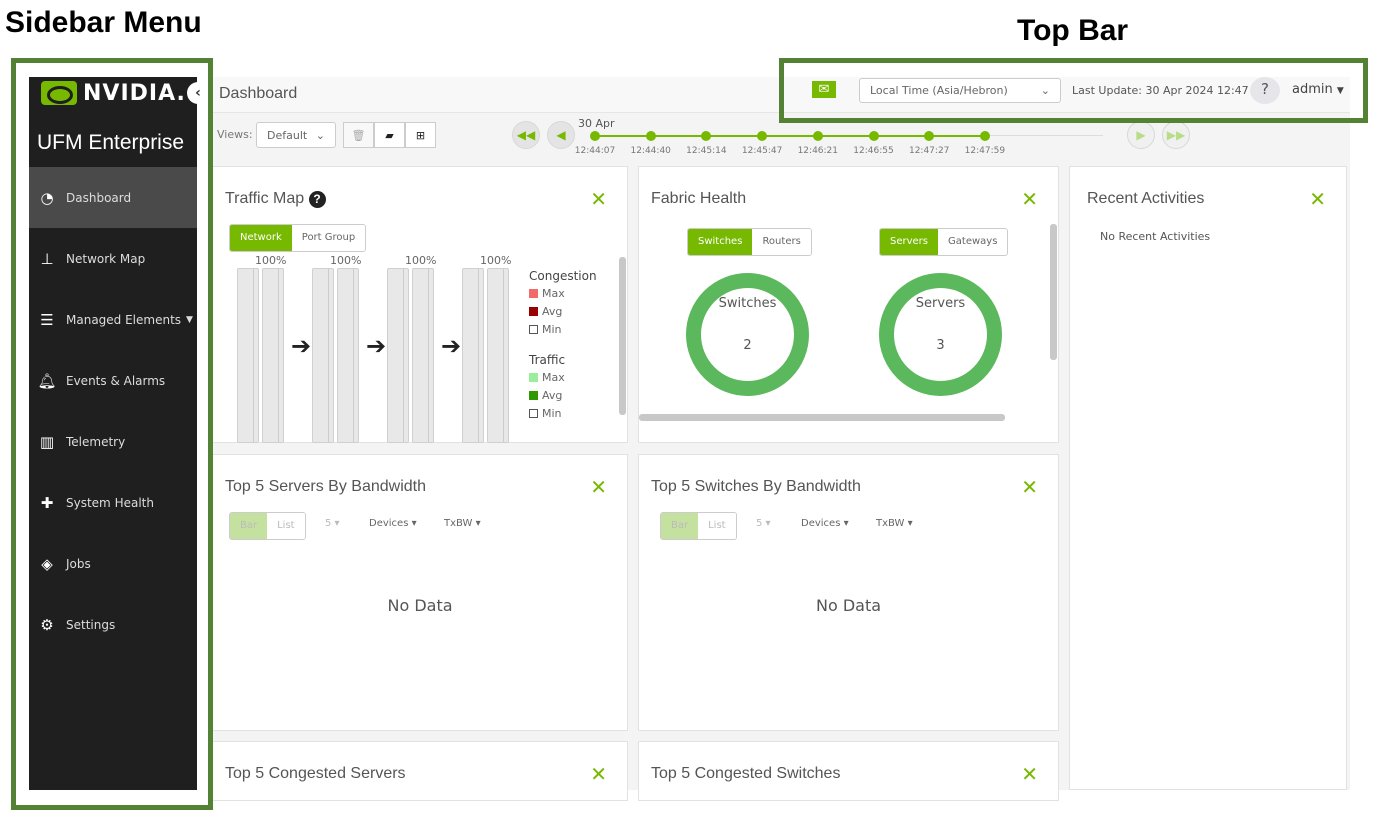 The height and width of the screenshot is (825, 1391). I want to click on sidebar-item-system-health: ✚ System Health, so click(113, 502).